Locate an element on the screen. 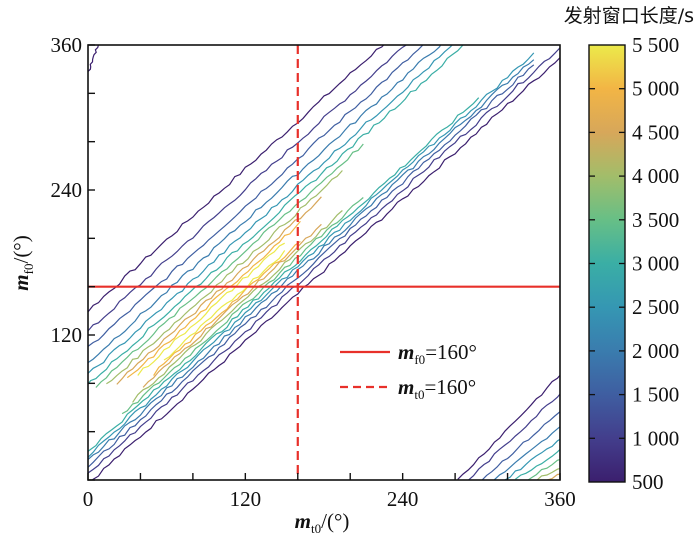  colorbar-tick-label: 3 500 is located at coordinates (655, 220).